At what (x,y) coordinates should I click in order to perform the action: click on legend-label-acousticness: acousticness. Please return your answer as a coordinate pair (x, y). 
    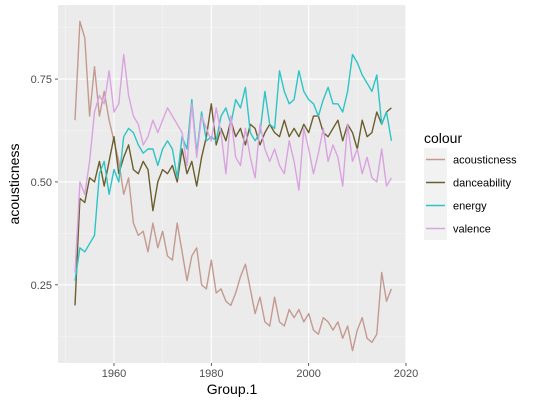
    Looking at the image, I should click on (485, 161).